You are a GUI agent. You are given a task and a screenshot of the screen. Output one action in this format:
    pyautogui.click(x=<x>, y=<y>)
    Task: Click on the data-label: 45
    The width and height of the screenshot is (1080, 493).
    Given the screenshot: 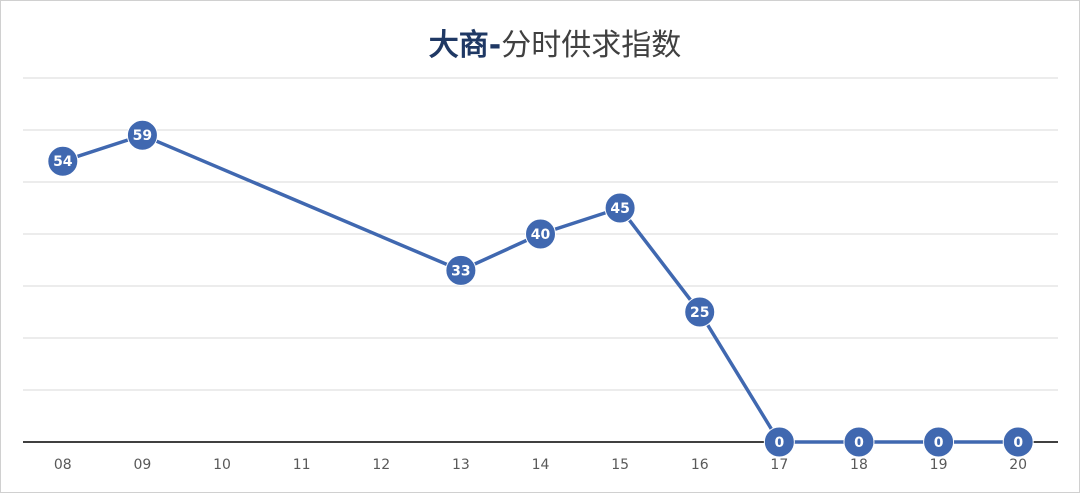 What is the action you would take?
    pyautogui.click(x=619, y=209)
    